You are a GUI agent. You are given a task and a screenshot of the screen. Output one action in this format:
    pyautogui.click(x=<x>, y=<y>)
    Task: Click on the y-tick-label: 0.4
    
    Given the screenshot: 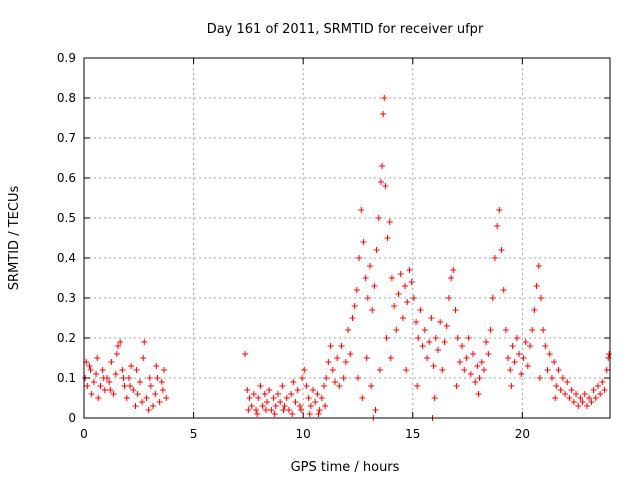 What is the action you would take?
    pyautogui.click(x=66, y=258)
    